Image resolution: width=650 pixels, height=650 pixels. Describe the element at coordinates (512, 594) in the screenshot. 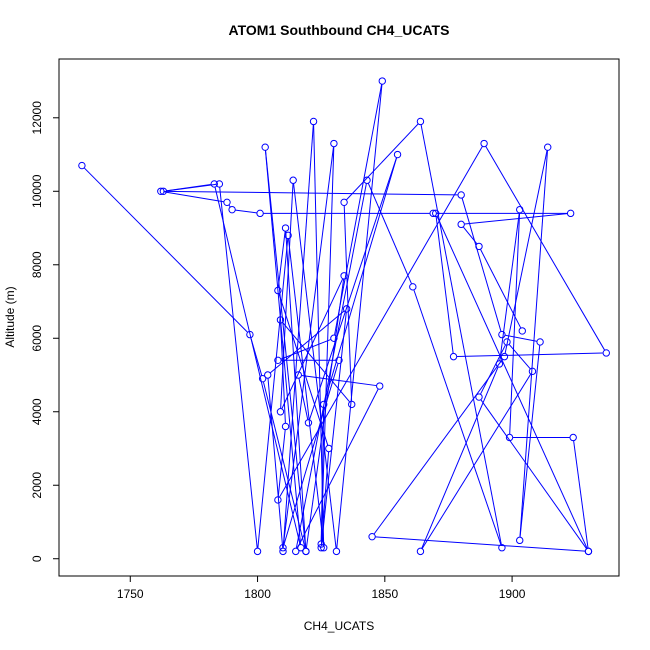

I see `x-tick-label-3: 1900` at that location.